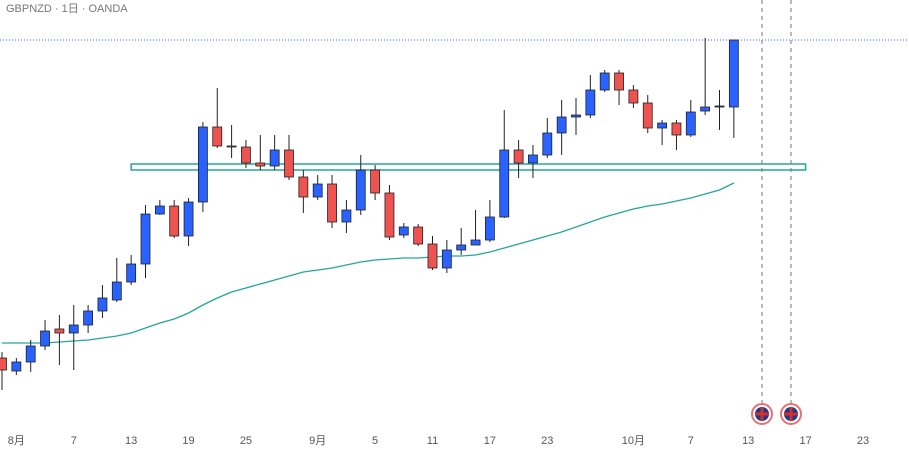 The image size is (909, 454). What do you see at coordinates (246, 441) in the screenshot?
I see `x-tick-label: 25` at bounding box center [246, 441].